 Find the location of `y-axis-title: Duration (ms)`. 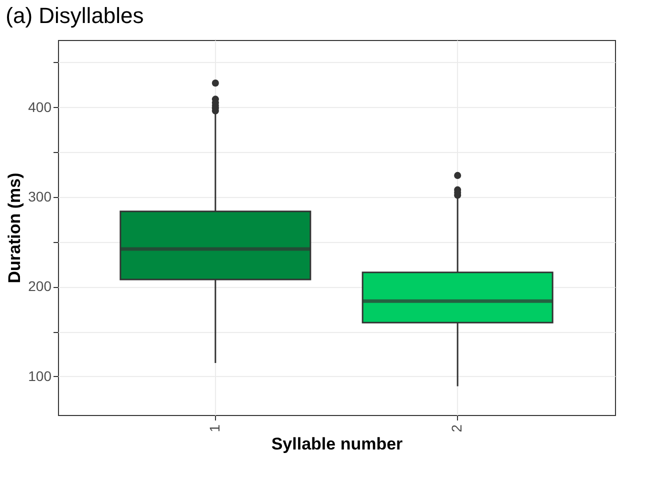

y-axis-title: Duration (ms) is located at coordinates (14, 228).